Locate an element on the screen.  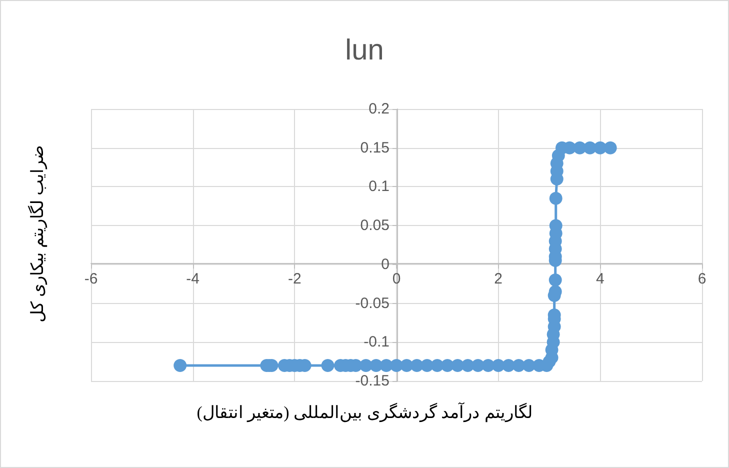
chart-title: lun is located at coordinates (364, 50).